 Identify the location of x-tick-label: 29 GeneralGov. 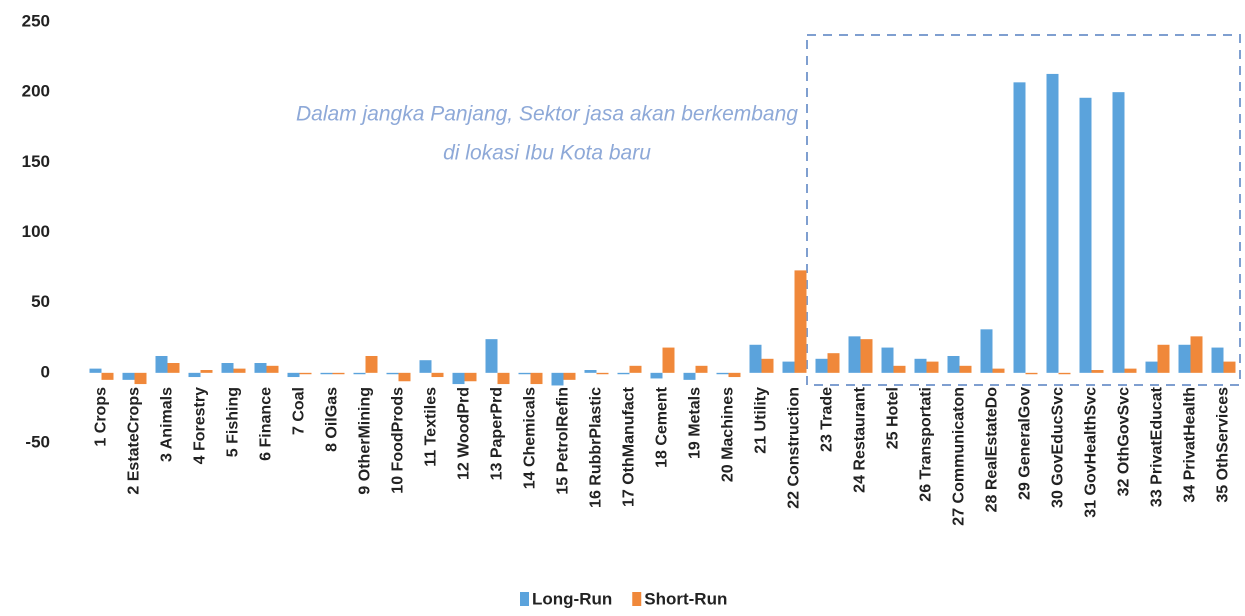
(1025, 443).